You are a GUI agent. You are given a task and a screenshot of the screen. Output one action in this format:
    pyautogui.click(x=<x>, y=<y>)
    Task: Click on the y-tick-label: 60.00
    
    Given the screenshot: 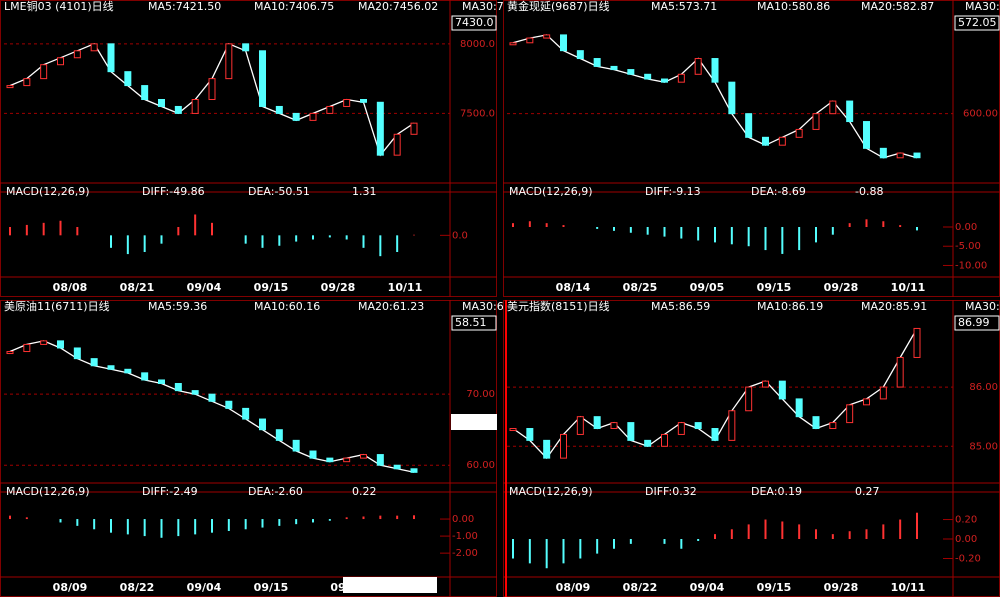 What is the action you would take?
    pyautogui.click(x=480, y=465)
    